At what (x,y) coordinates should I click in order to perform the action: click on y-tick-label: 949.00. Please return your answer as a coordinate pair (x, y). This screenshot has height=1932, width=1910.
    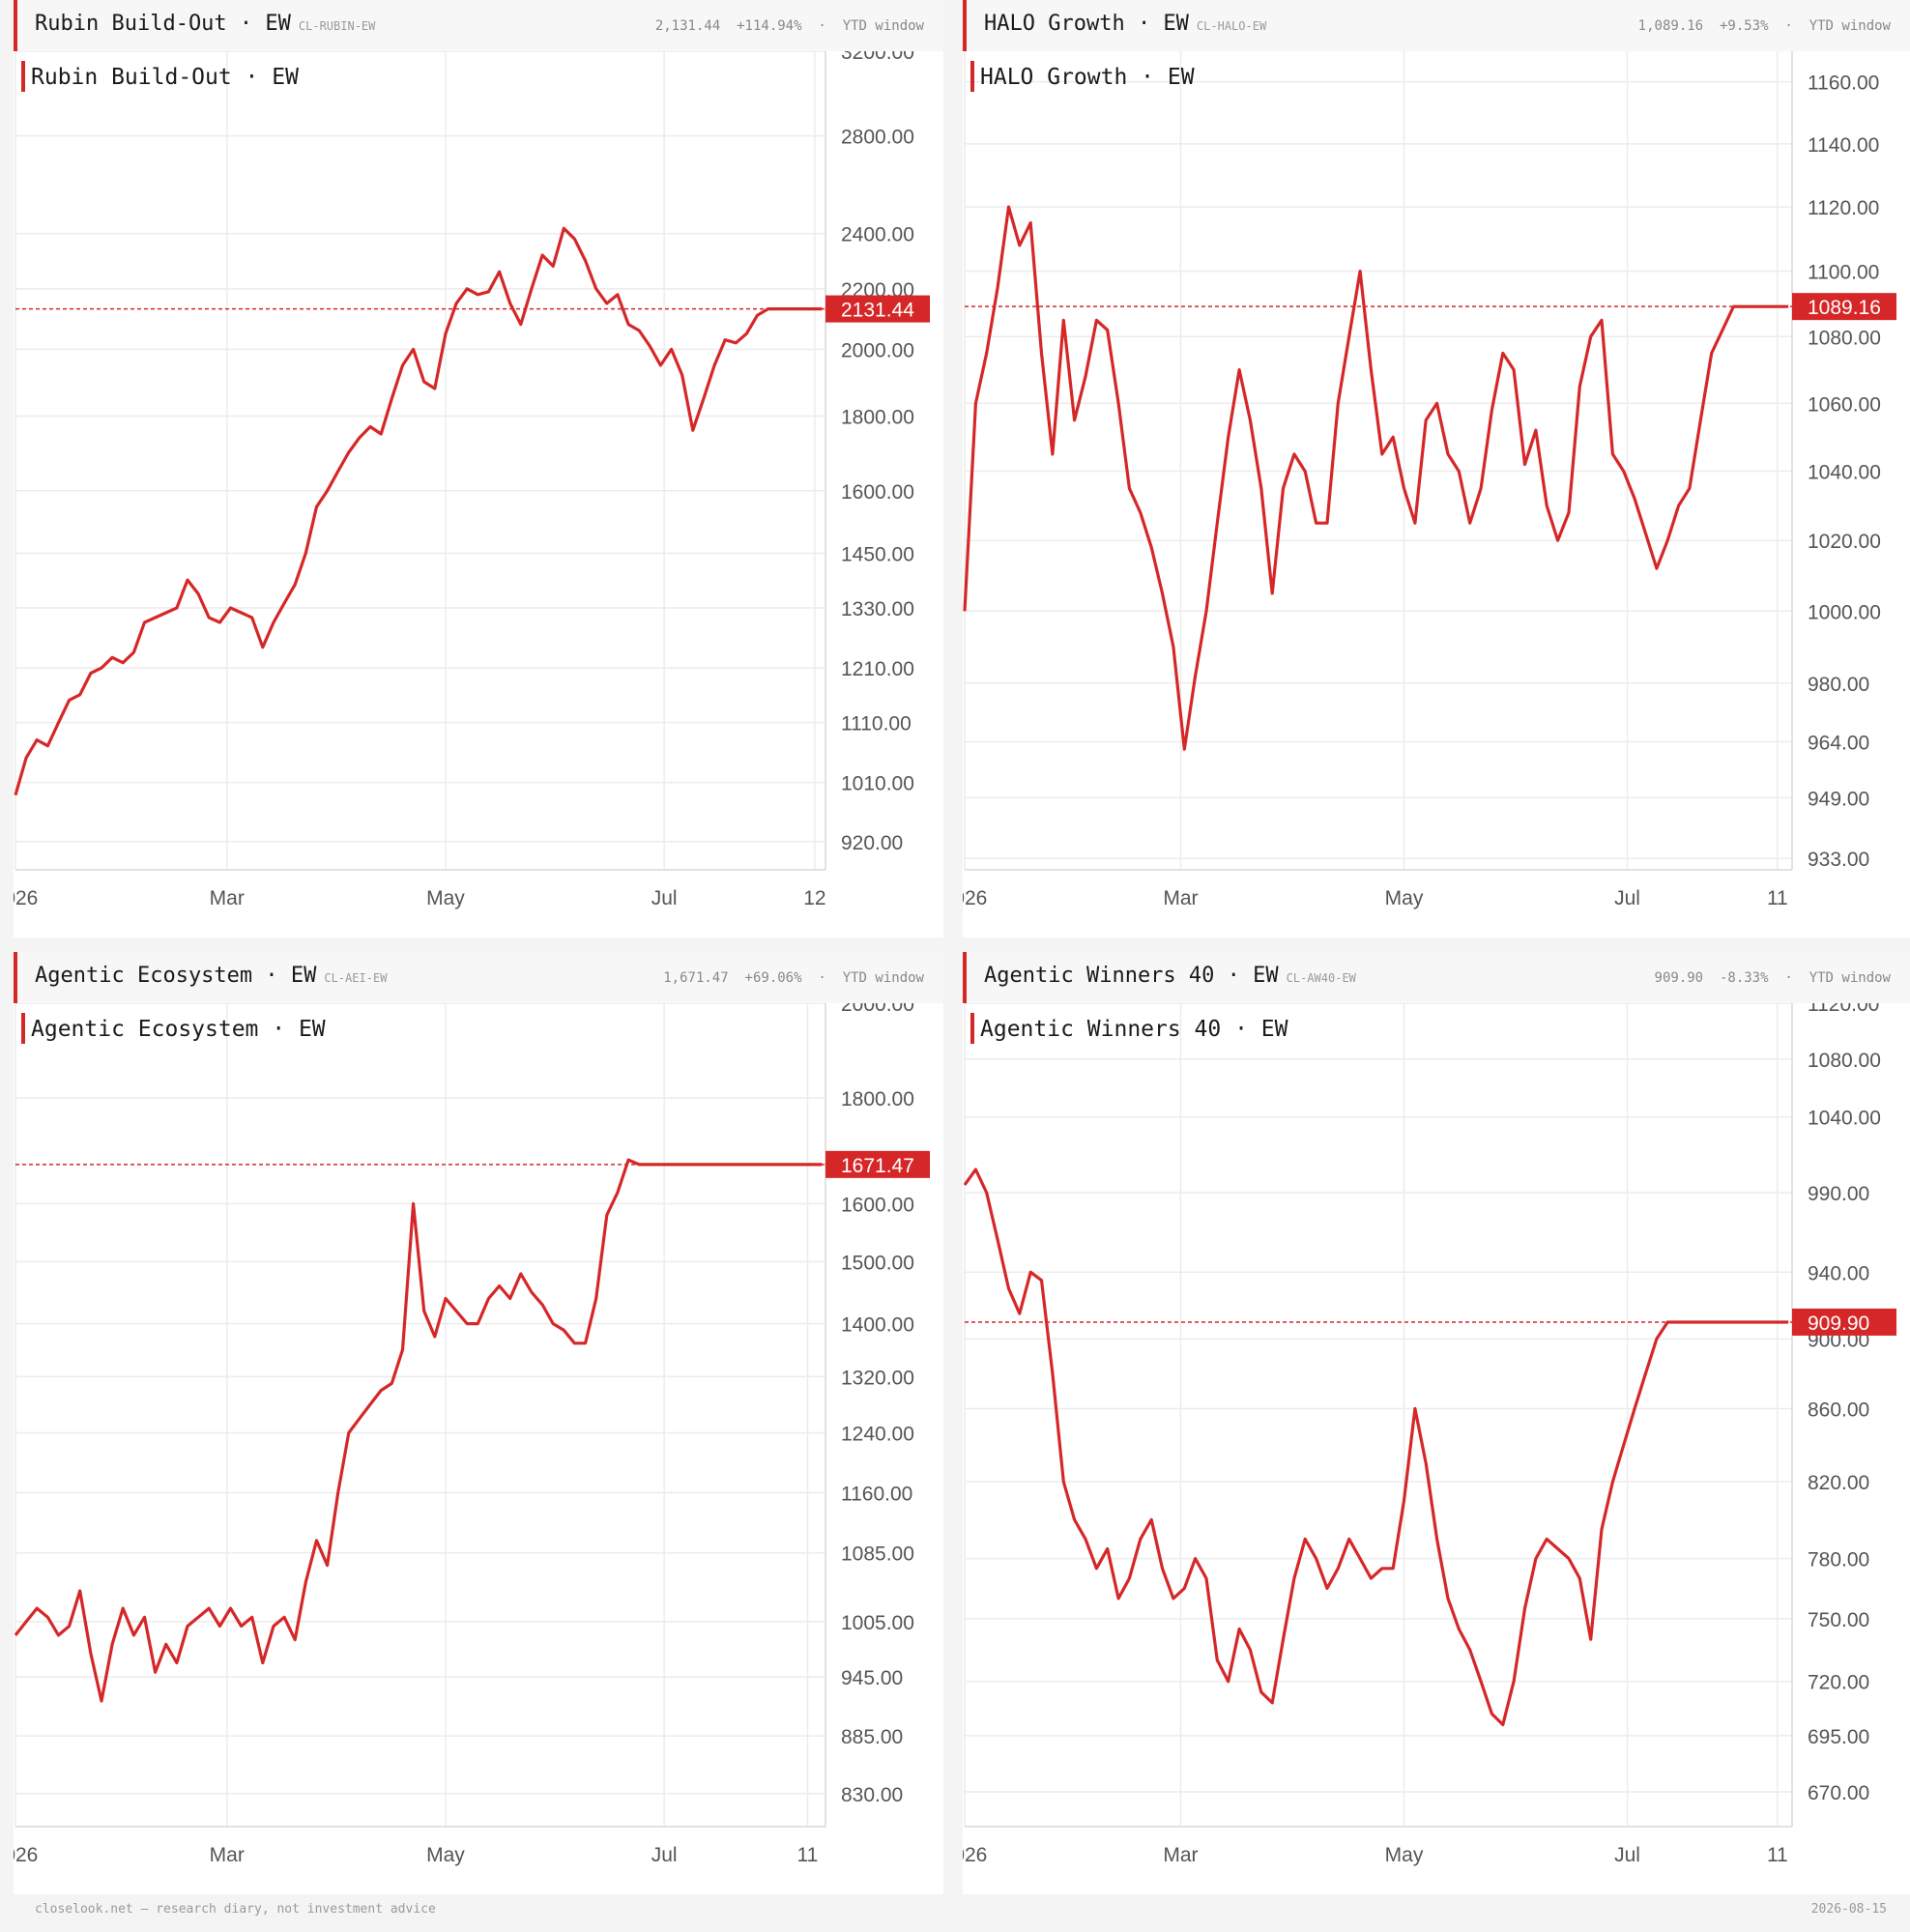
    Looking at the image, I should click on (1838, 799).